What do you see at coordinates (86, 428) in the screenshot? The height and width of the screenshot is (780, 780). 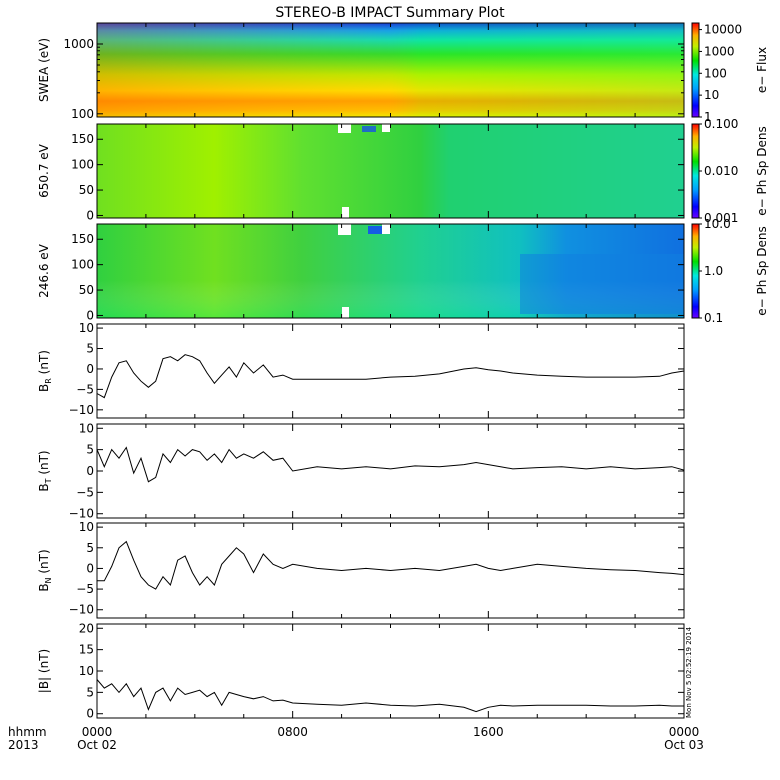 I see `bt-ytick-label: 10` at bounding box center [86, 428].